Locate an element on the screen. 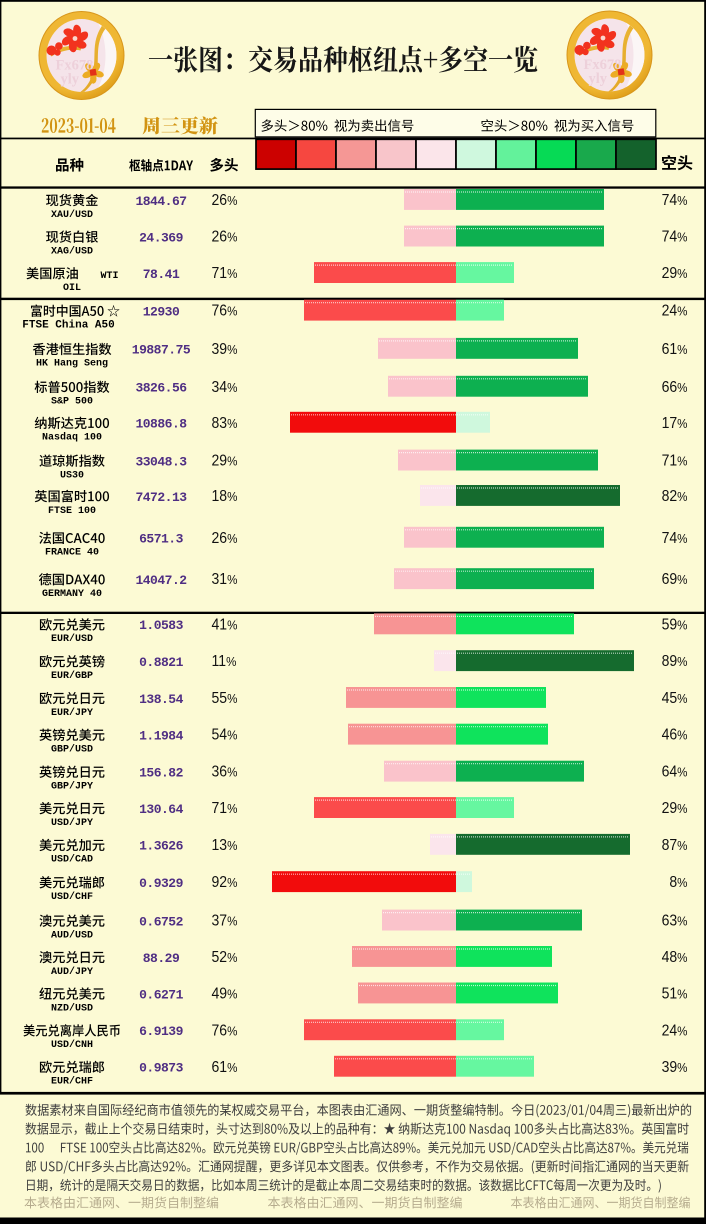 Image resolution: width=706 pixels, height=1224 pixels. svg-text: HK Hang Seng is located at coordinates (72, 364).